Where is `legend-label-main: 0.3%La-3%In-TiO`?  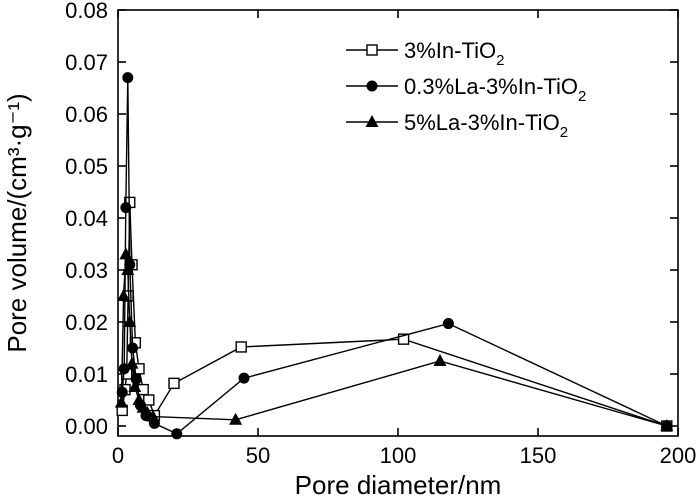 legend-label-main: 0.3%La-3%In-TiO is located at coordinates (491, 86).